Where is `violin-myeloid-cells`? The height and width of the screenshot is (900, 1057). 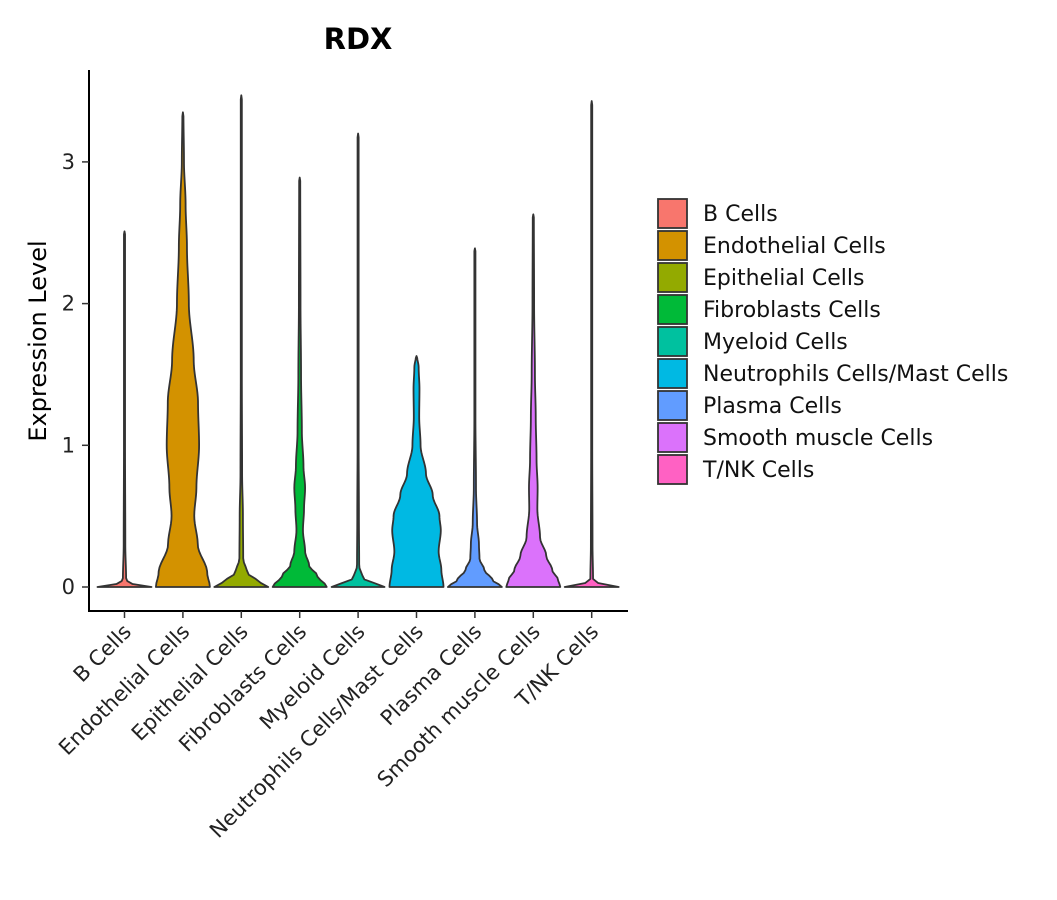 violin-myeloid-cells is located at coordinates (358, 360).